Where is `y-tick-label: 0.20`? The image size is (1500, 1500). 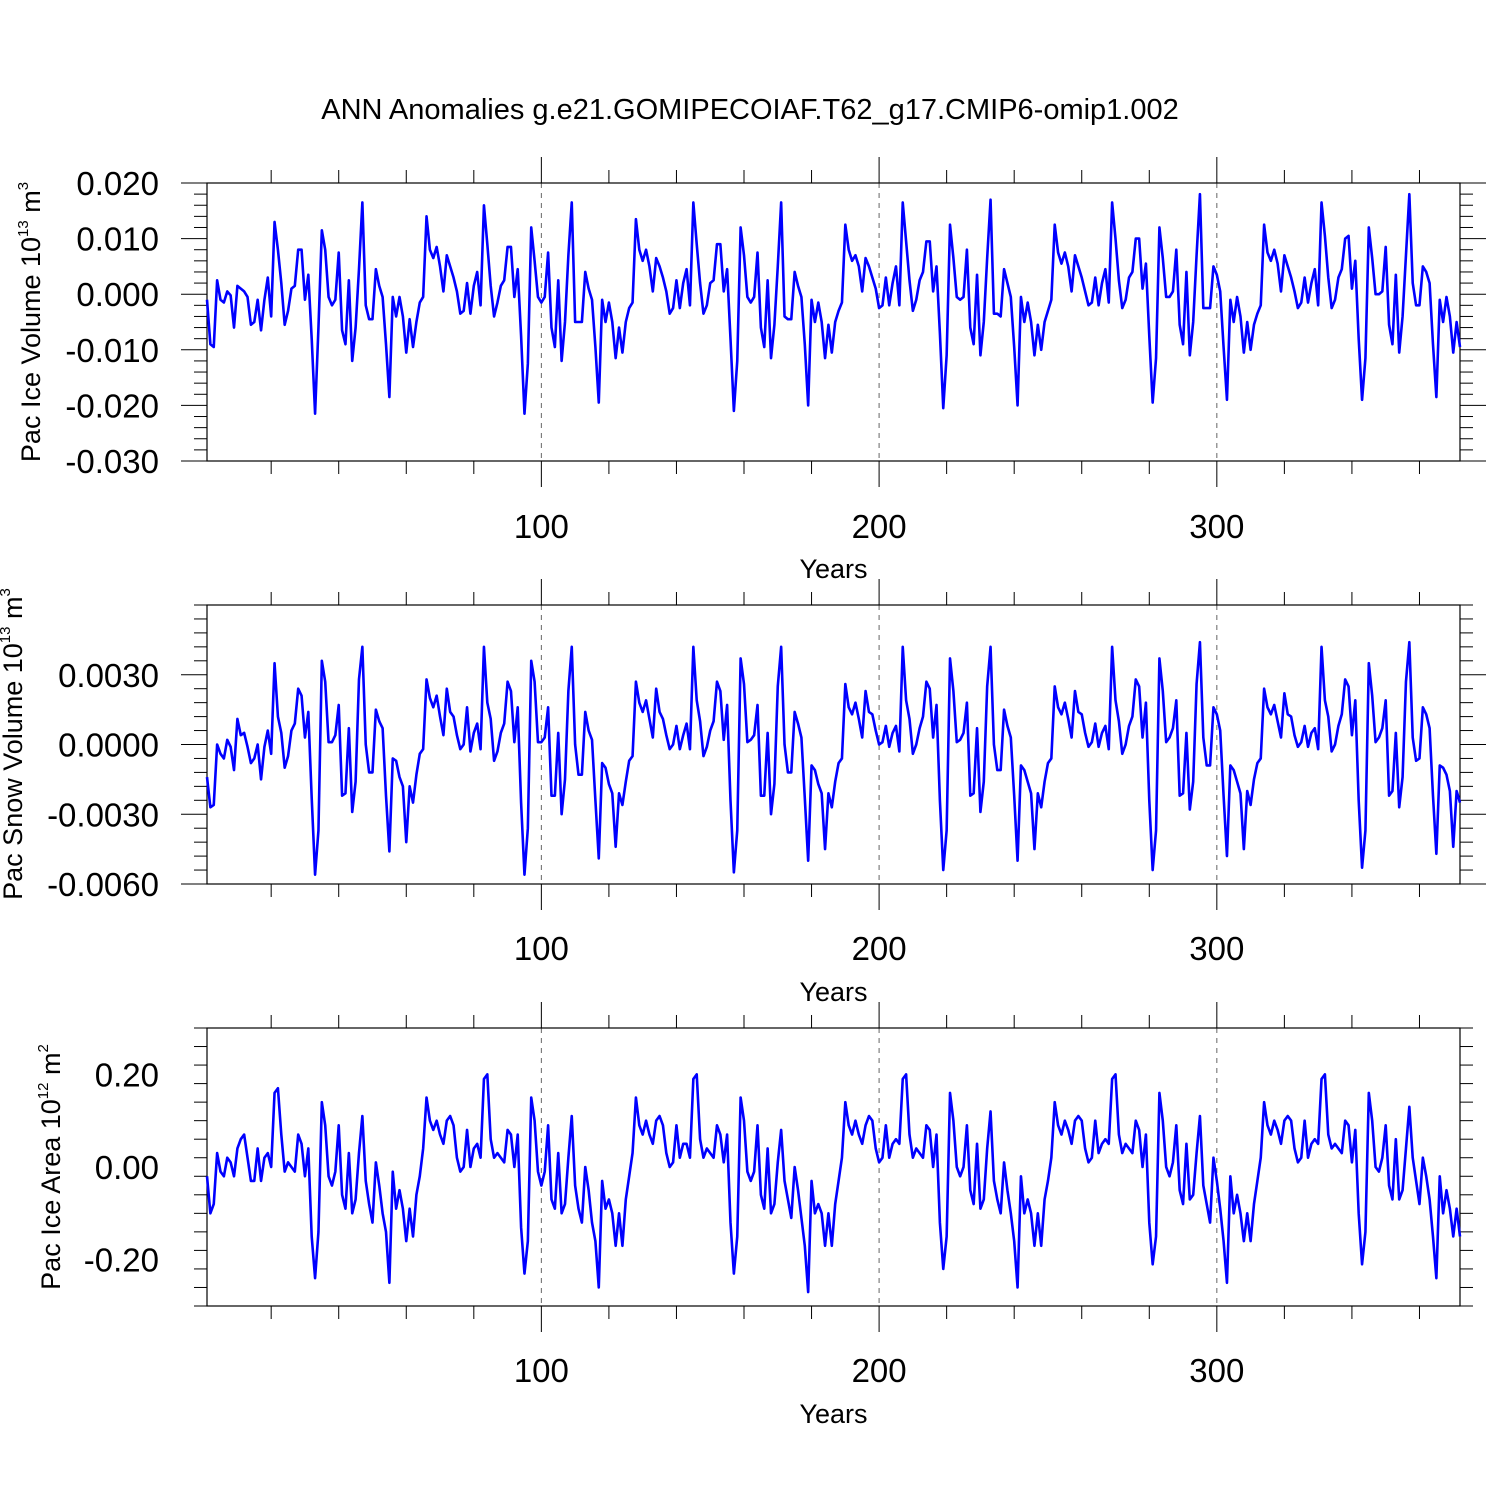 y-tick-label: 0.20 is located at coordinates (127, 1074).